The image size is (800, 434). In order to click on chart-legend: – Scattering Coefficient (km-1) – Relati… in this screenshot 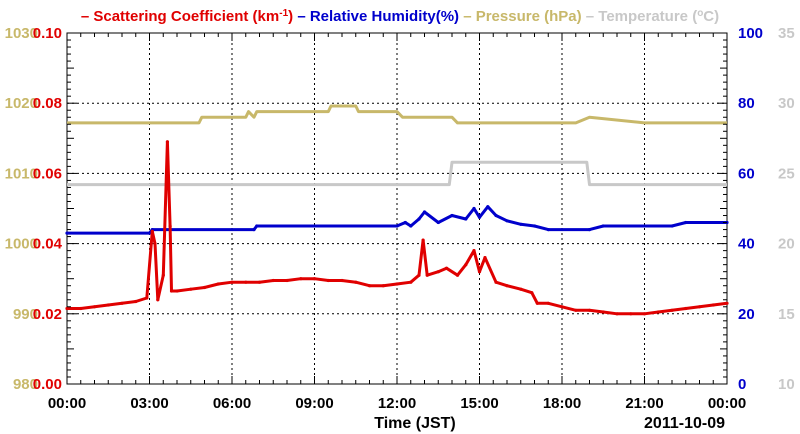, I will do `click(400, 17)`.